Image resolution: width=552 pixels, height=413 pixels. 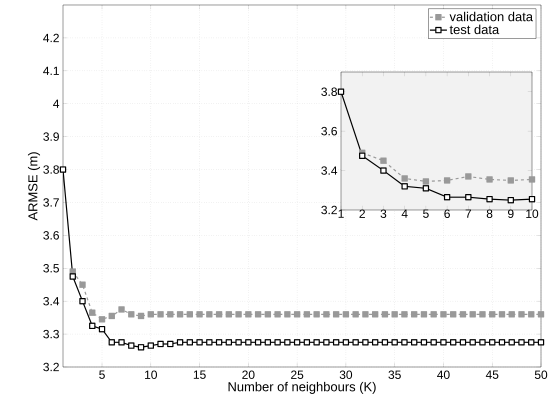 What do you see at coordinates (34, 186) in the screenshot?
I see `y-axis-title: ARMSE (m)` at bounding box center [34, 186].